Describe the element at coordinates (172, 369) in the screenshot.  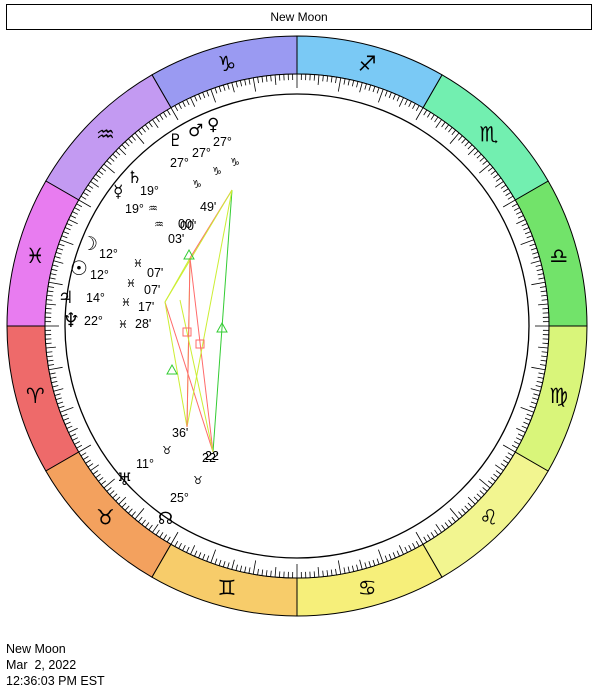
I see `trine-aspect-marker` at that location.